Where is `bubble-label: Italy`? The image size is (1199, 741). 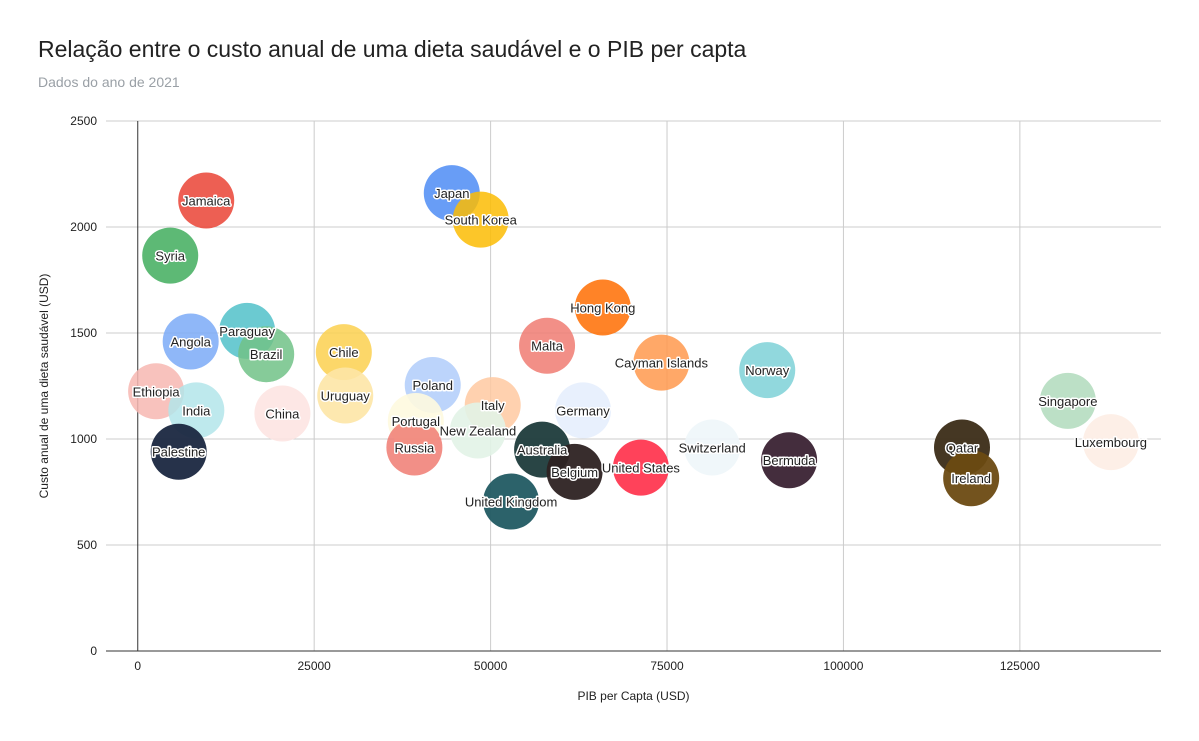 bubble-label: Italy is located at coordinates (493, 405).